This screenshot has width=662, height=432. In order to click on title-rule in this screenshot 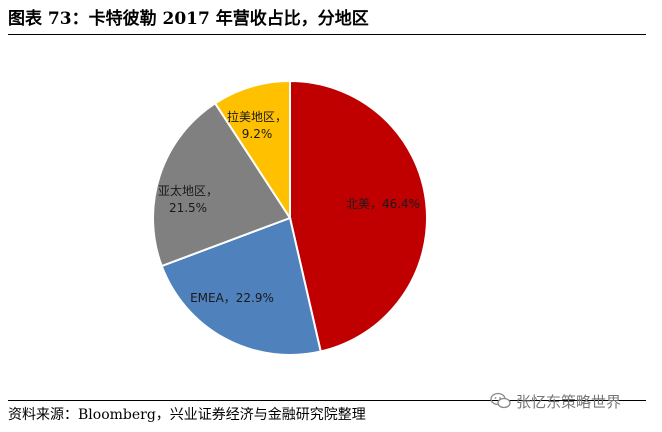, I will do `click(327, 34)`.